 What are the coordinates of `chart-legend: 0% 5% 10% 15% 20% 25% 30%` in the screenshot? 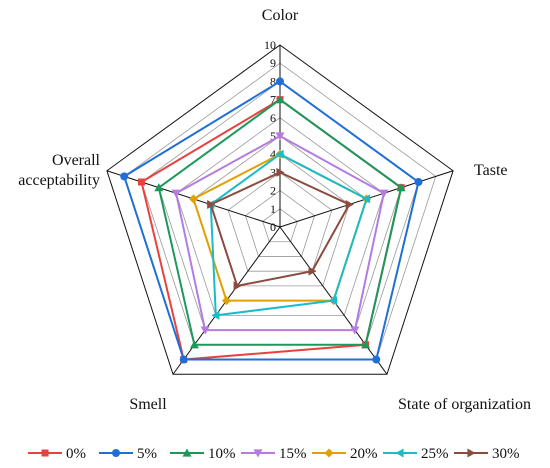 It's located at (274, 454).